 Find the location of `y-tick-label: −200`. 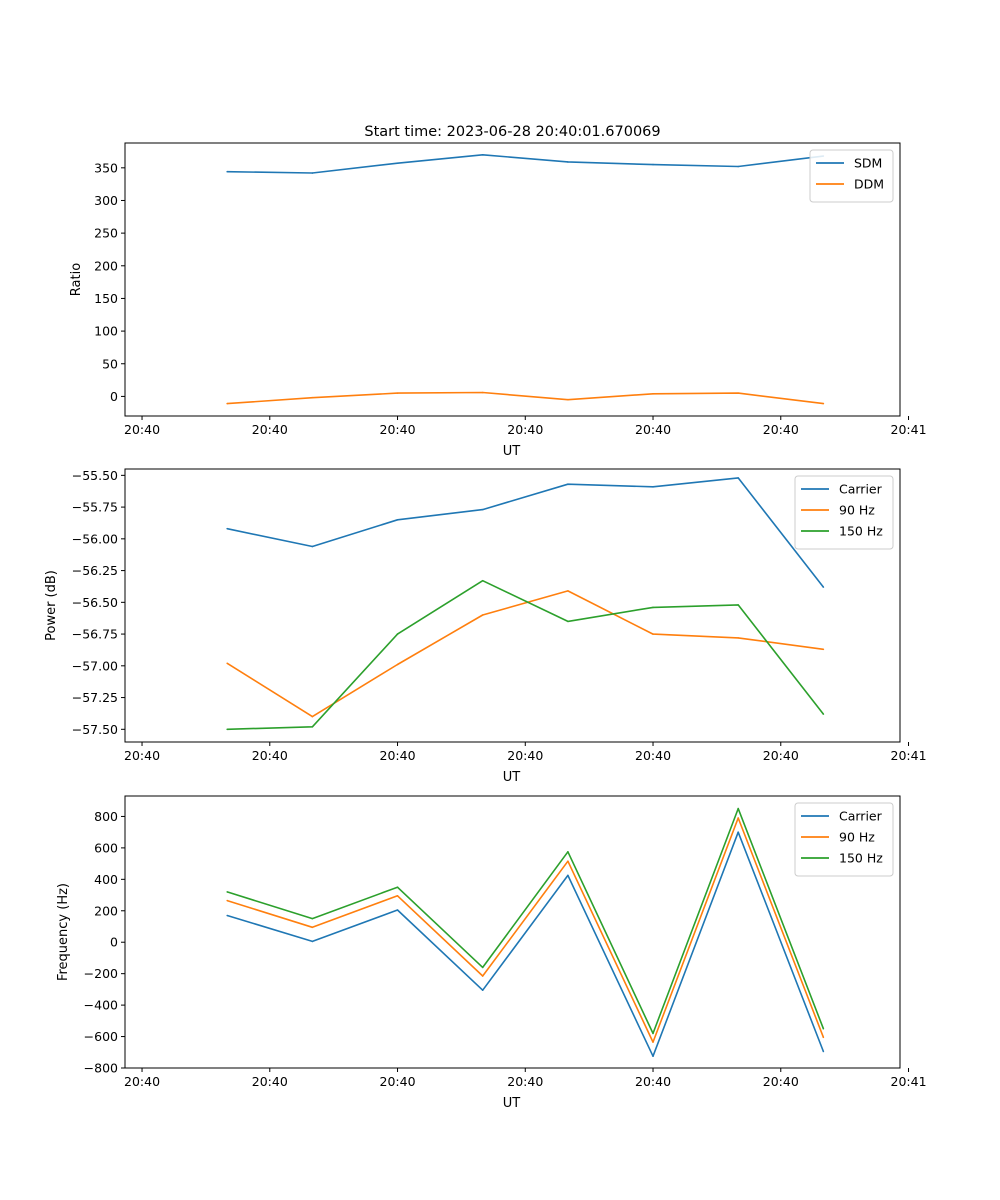

y-tick-label: −200 is located at coordinates (101, 973).